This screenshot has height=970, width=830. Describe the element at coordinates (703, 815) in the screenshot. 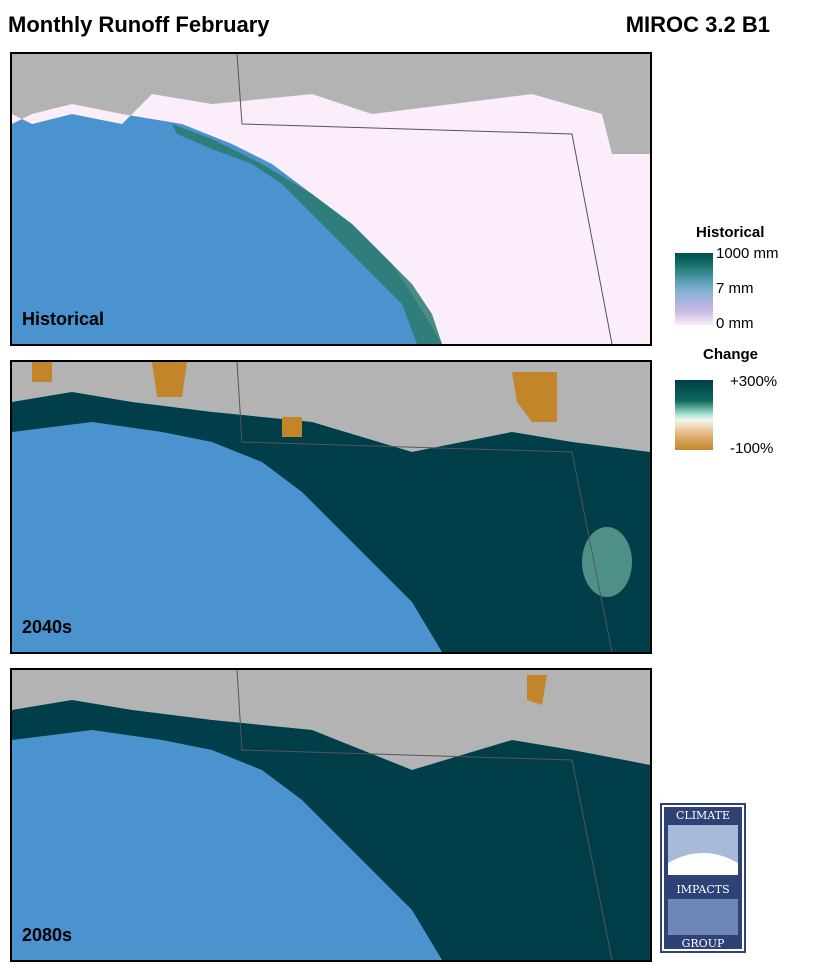

I see `svg-text: CLIMATE` at that location.